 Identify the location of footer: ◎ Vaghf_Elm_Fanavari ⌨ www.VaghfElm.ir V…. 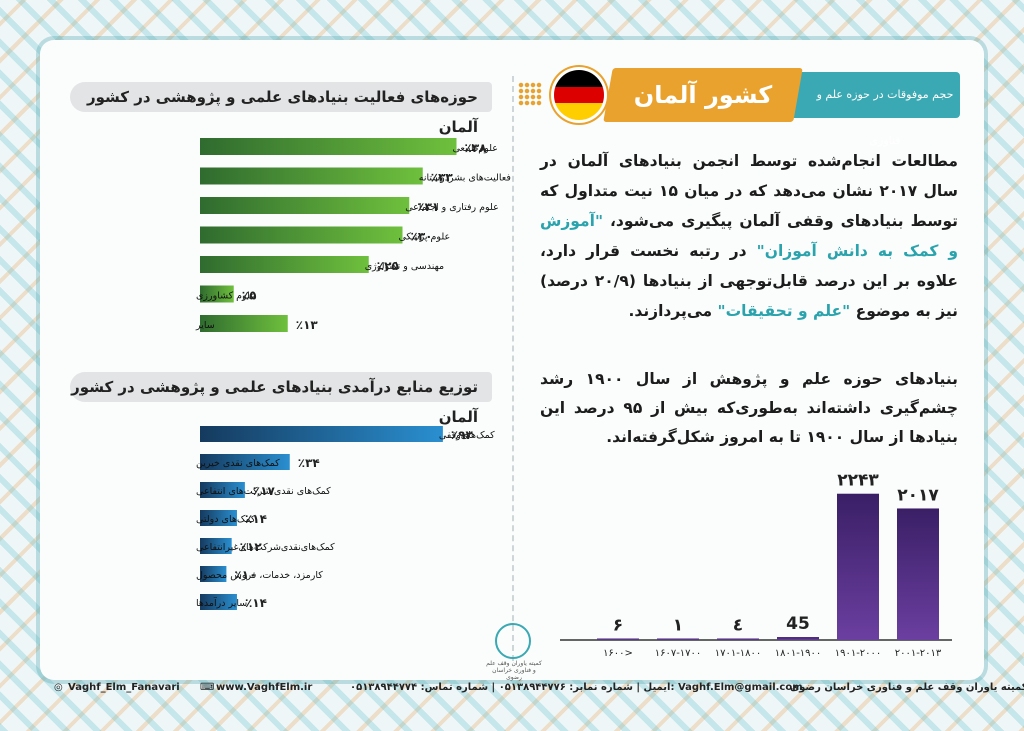
(532, 688).